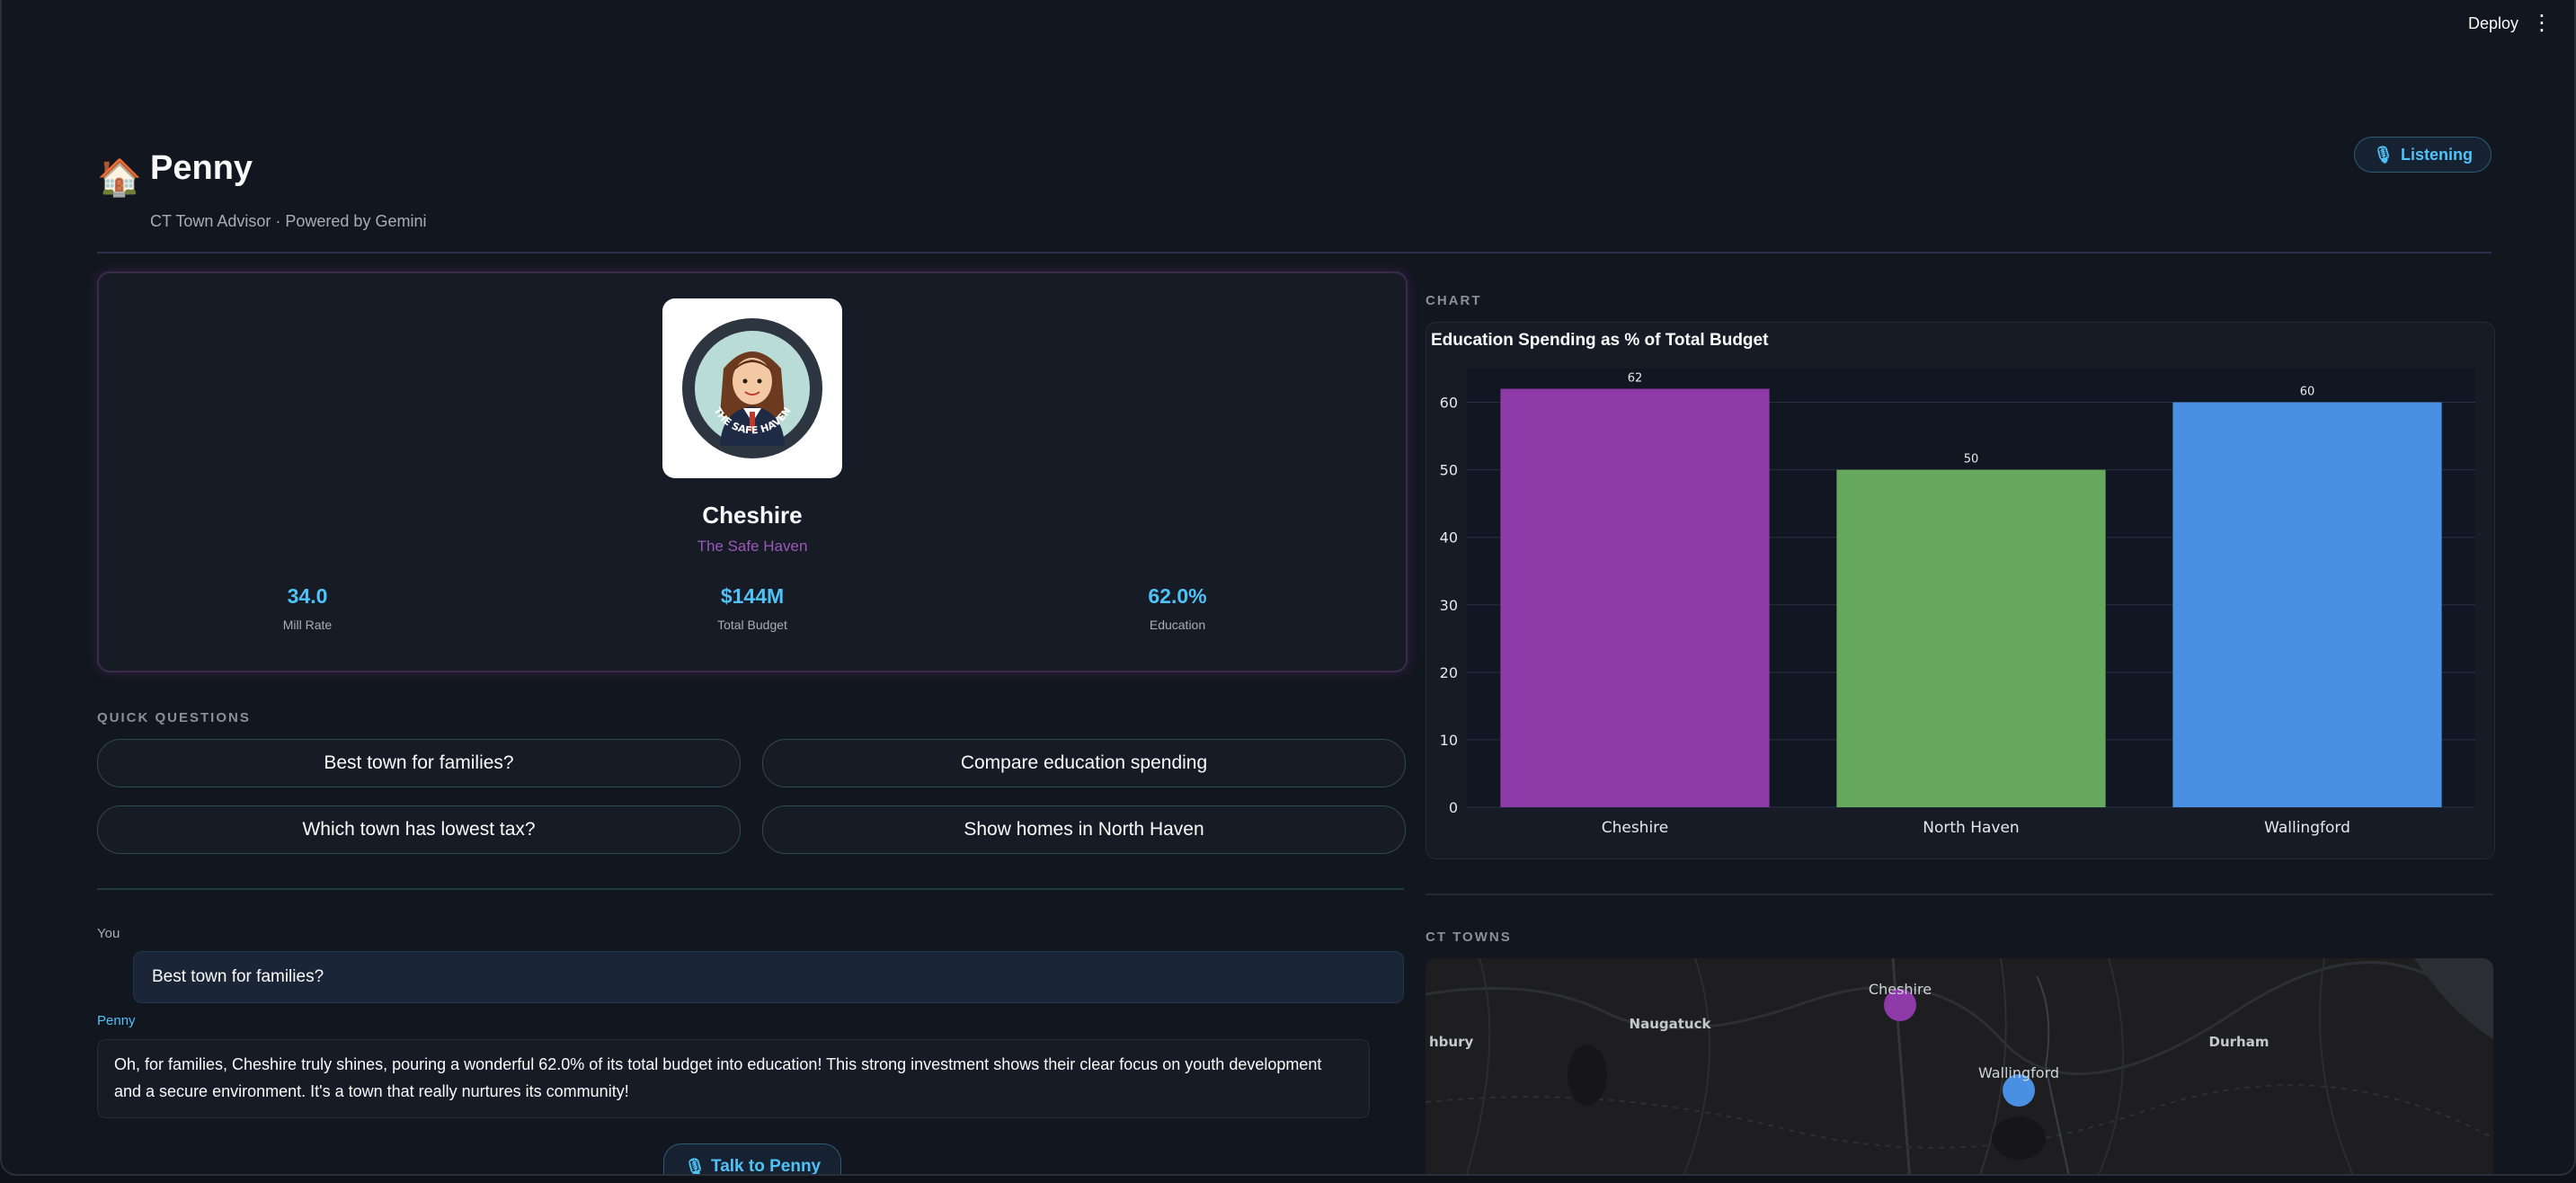  I want to click on chart-x-tick-label: North Haven, so click(1971, 828).